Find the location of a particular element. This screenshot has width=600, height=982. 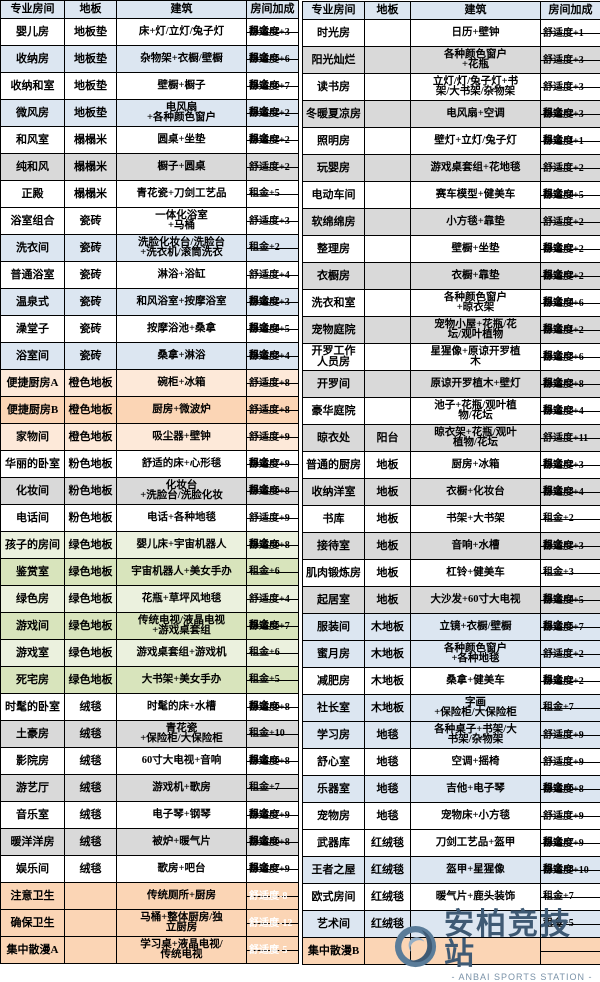

header-room-bonus: 房间加成 is located at coordinates (273, 10).